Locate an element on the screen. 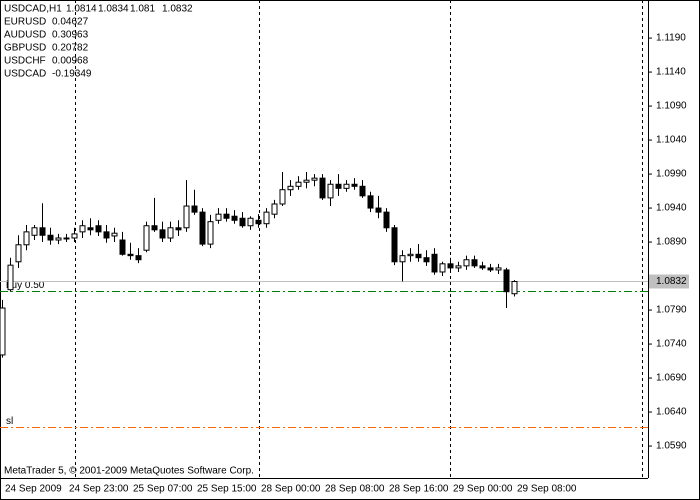 This screenshot has height=500, width=700. x-tick-label: 28 Sep 16:00 is located at coordinates (419, 489).